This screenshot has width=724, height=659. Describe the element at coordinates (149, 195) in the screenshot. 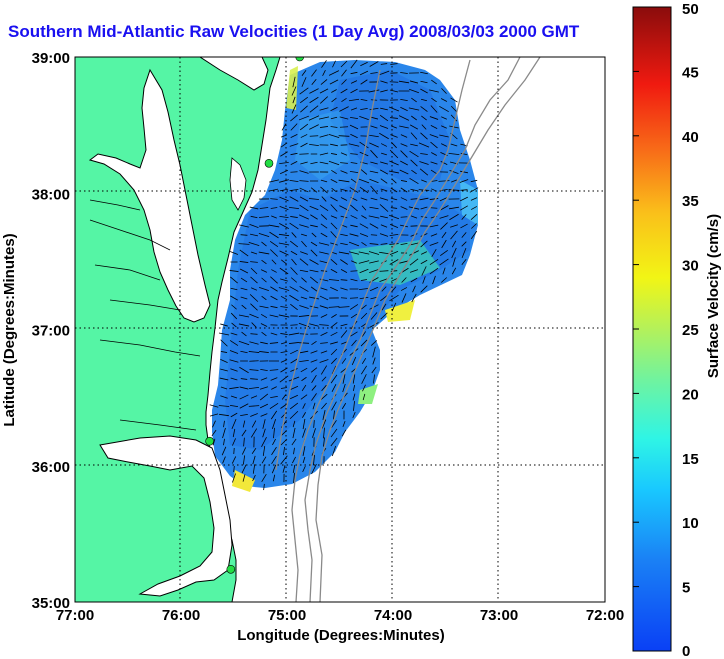

I see `chesapeake-bay` at that location.